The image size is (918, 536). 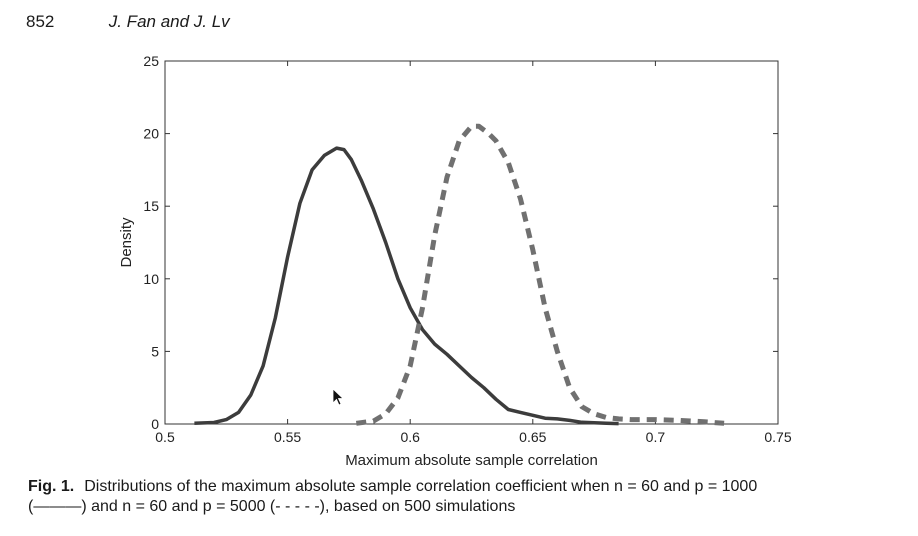 What do you see at coordinates (126, 242) in the screenshot?
I see `y-axis-label: Density` at bounding box center [126, 242].